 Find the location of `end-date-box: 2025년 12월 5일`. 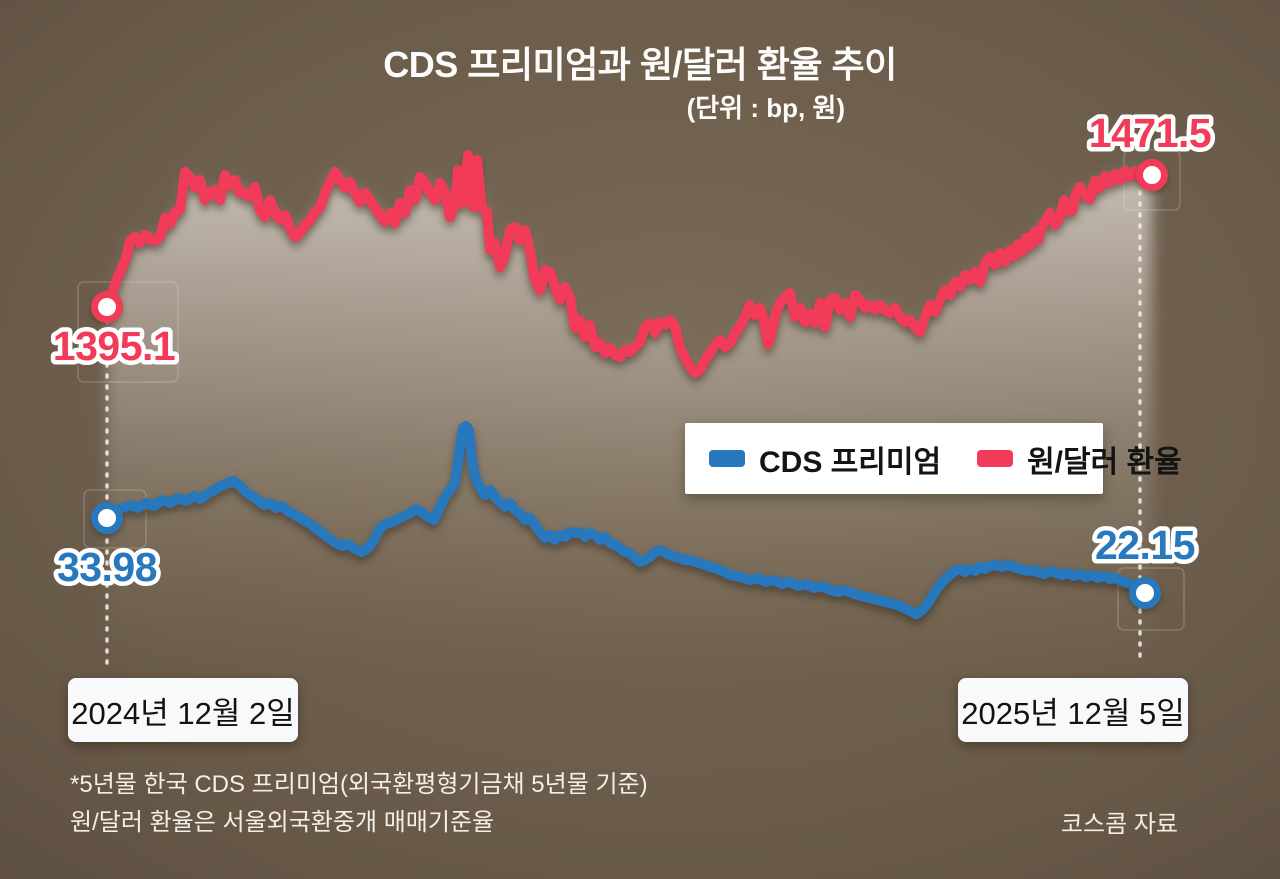

end-date-box: 2025년 12월 5일 is located at coordinates (1073, 710).